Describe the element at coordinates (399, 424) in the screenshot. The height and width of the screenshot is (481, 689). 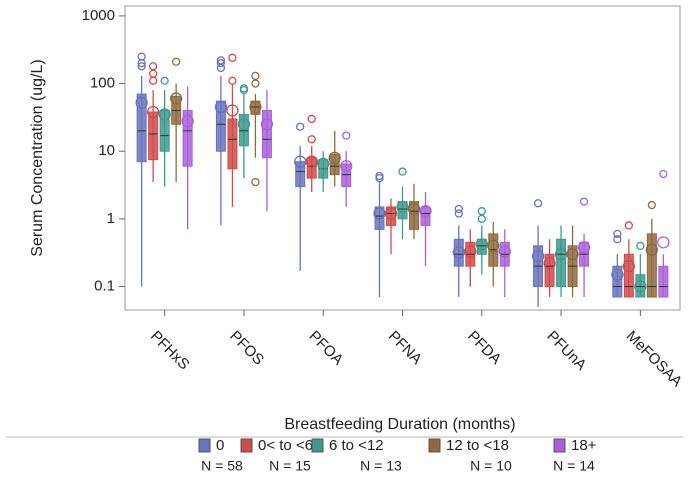
I see `legend-title: Breastfeeding Duration (months)` at that location.